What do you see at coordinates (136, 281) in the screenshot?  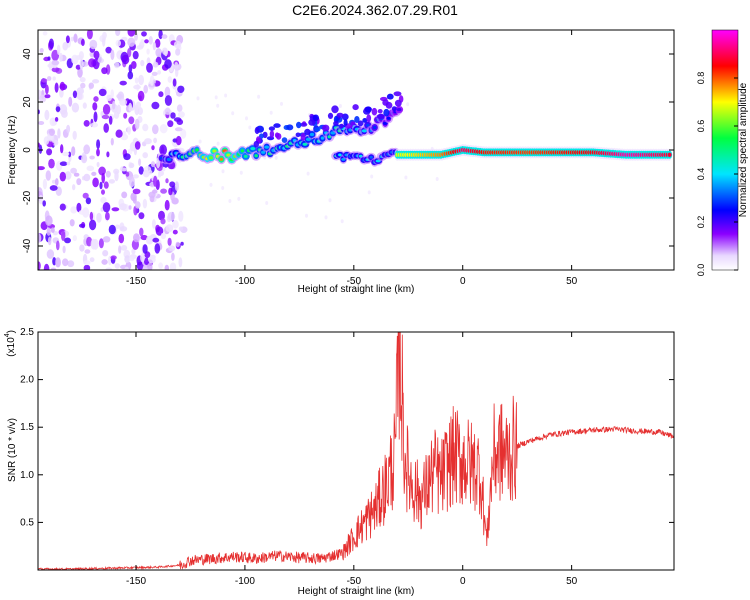 I see `spectrogram-x-tick-label: -150` at bounding box center [136, 281].